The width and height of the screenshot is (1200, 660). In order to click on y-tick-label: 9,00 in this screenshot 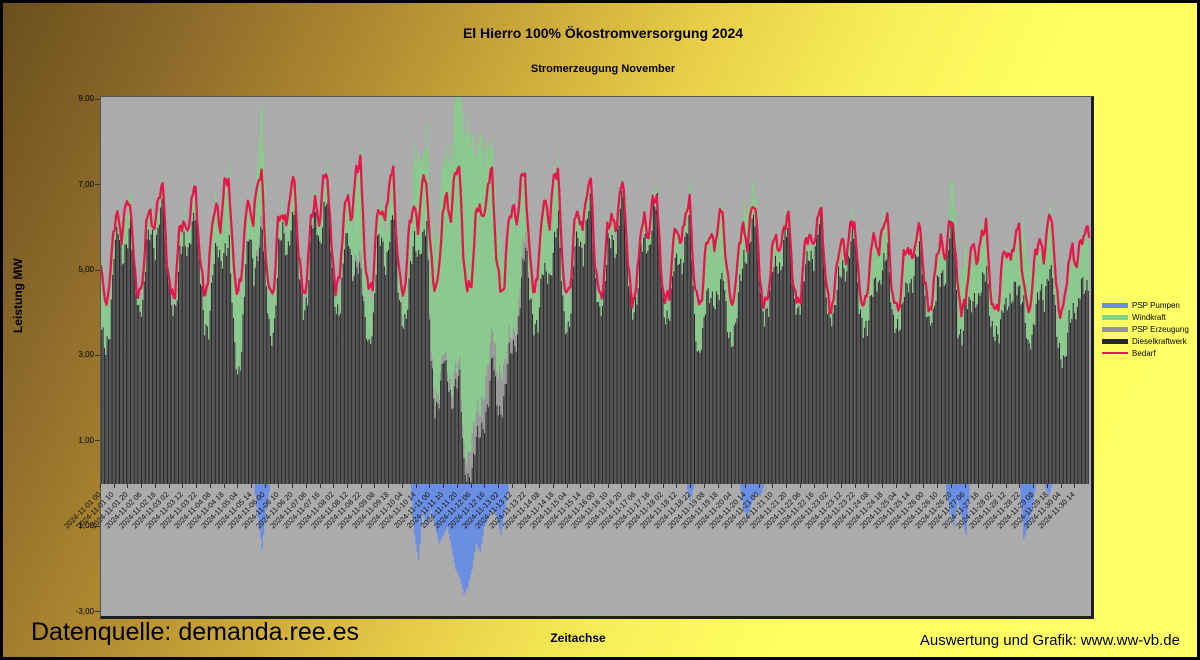, I will do `click(86, 99)`.